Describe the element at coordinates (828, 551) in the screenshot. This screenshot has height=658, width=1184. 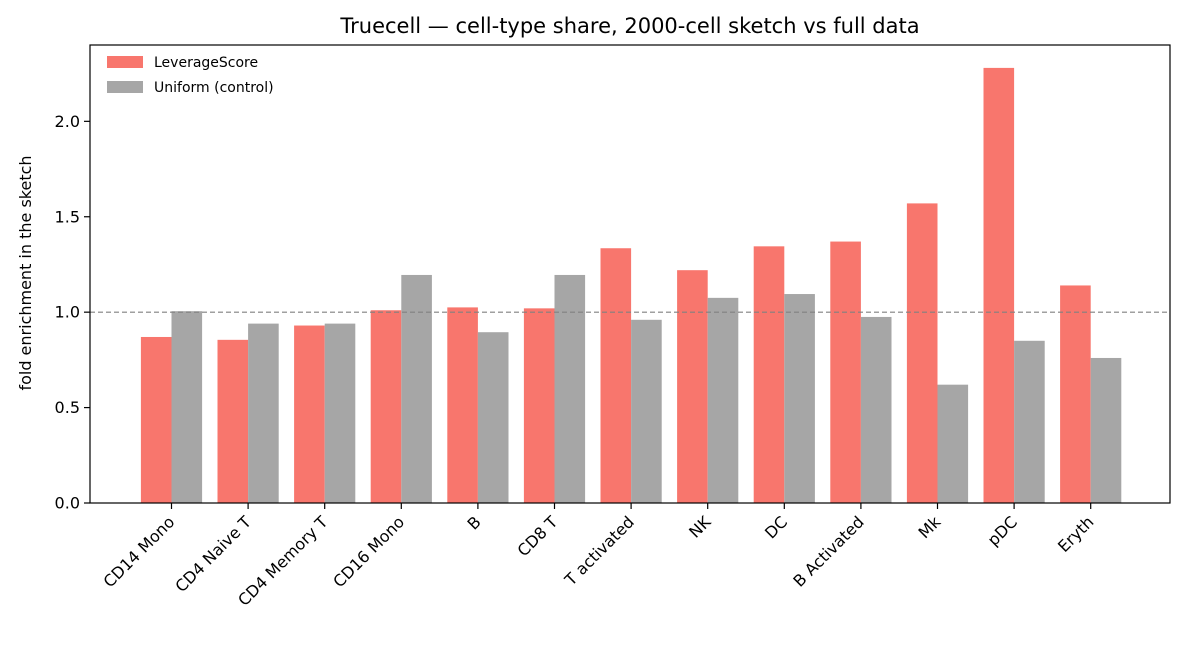
I see `x-tick-label: B Activated` at that location.